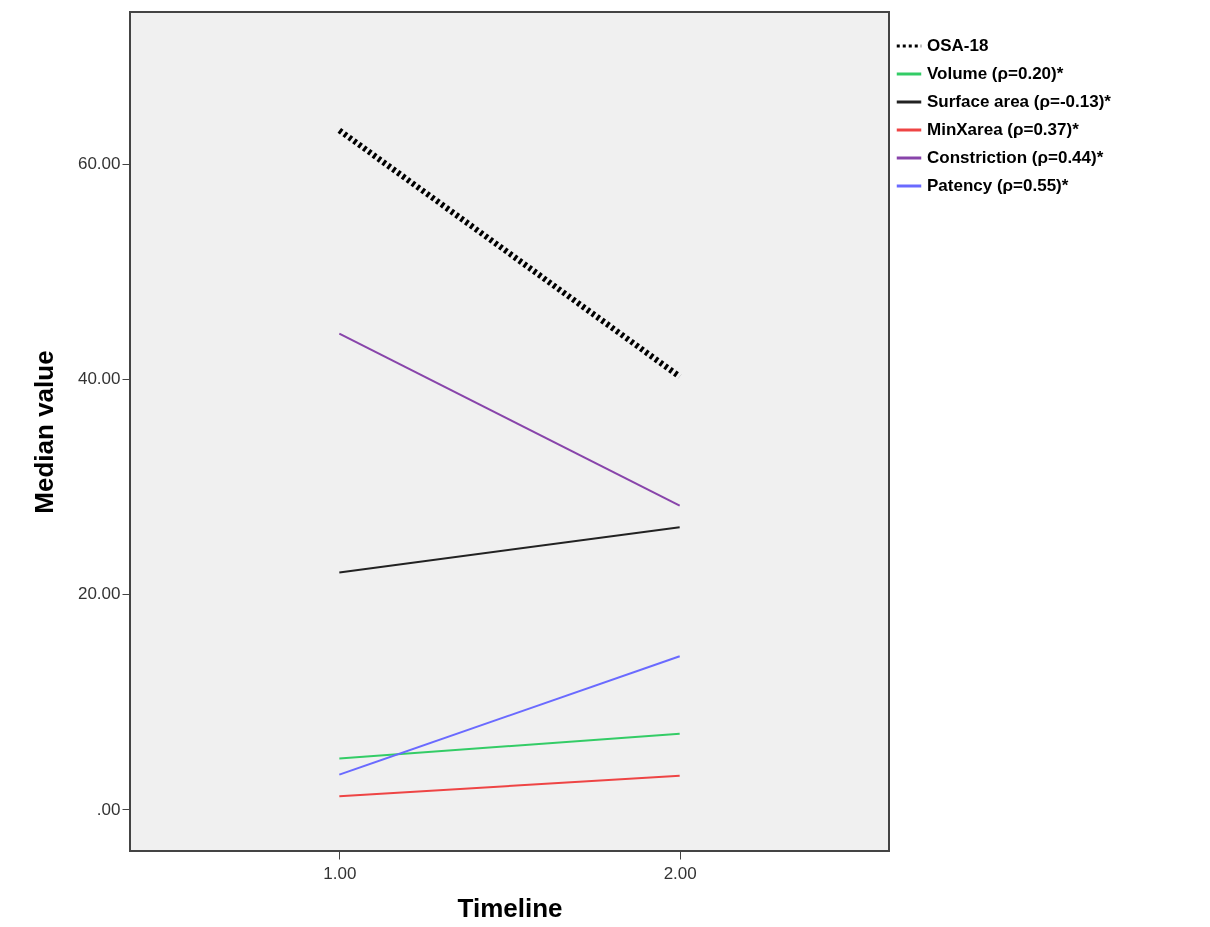 Image resolution: width=1210 pixels, height=927 pixels. I want to click on legend-label: Volume (ρ=0.20)*, so click(995, 73).